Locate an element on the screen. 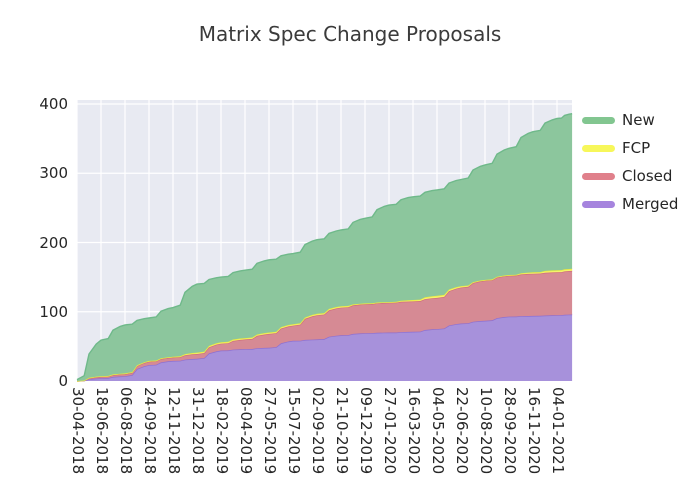  legend-label-new: New is located at coordinates (638, 120).